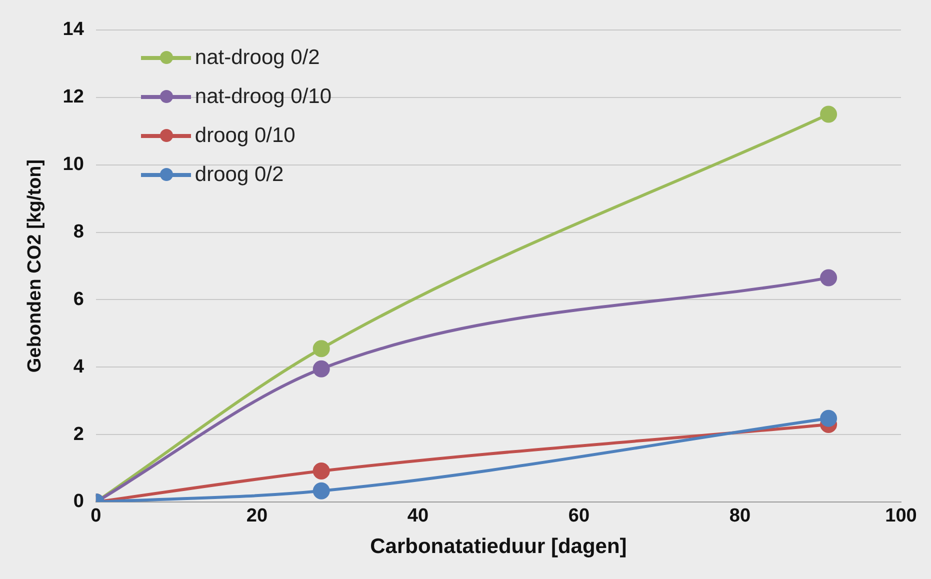 The image size is (931, 579). Describe the element at coordinates (96, 516) in the screenshot. I see `x-tick-label: 0` at that location.